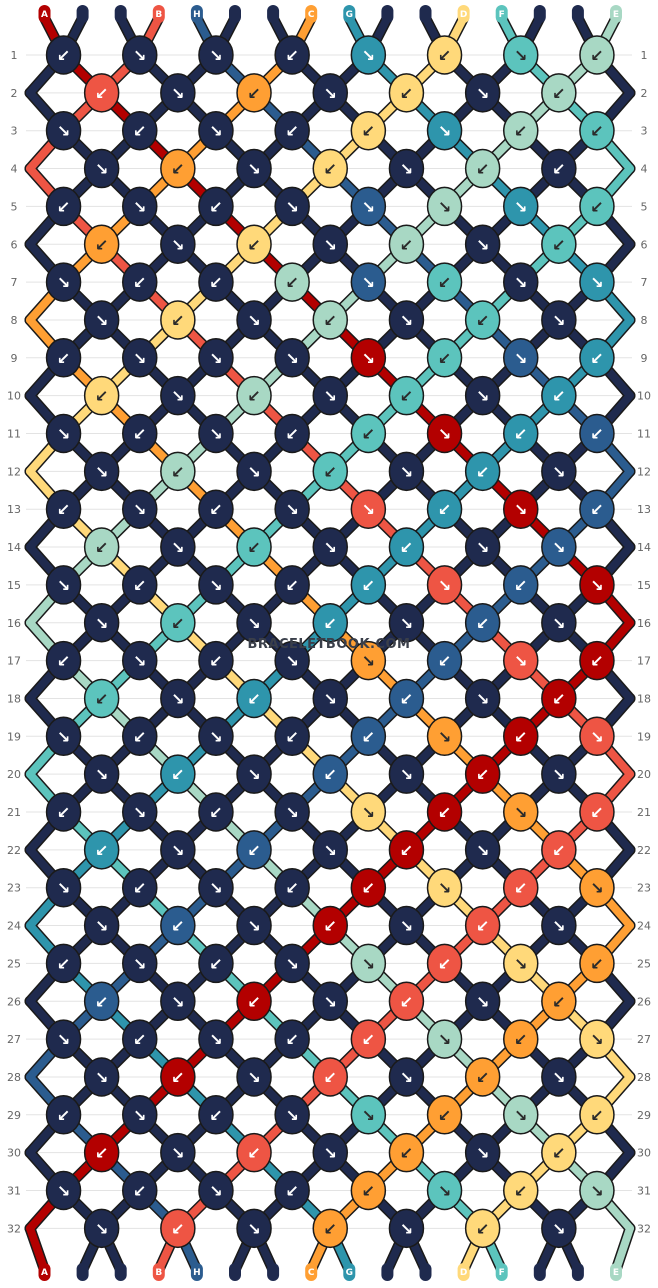 The width and height of the screenshot is (658, 1288). Describe the element at coordinates (644, 1039) in the screenshot. I see `row-number-right: 27` at that location.